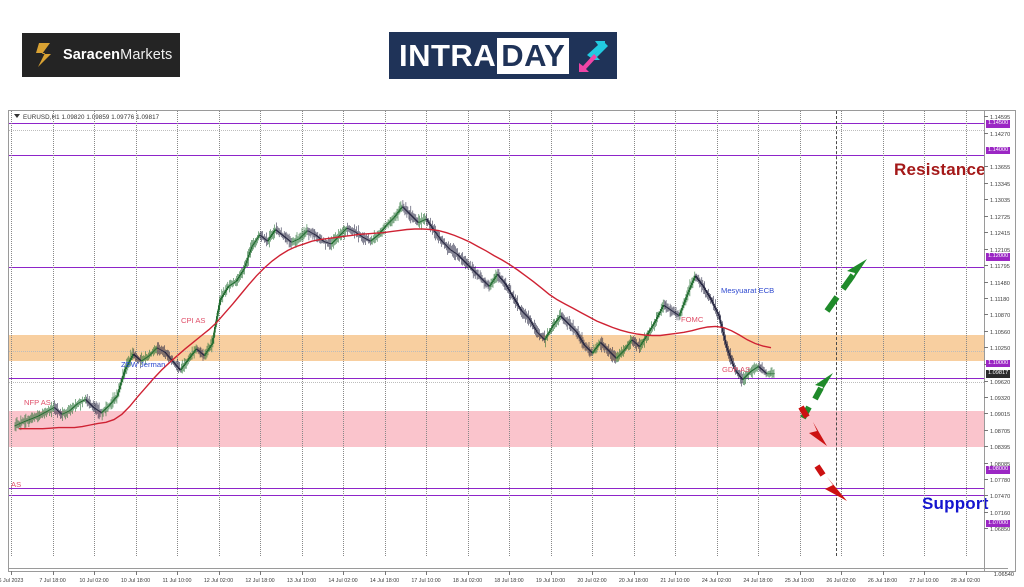 This screenshot has width=1024, height=587. What do you see at coordinates (997, 432) in the screenshot?
I see `price-tick-label: 1.08705` at bounding box center [997, 432].